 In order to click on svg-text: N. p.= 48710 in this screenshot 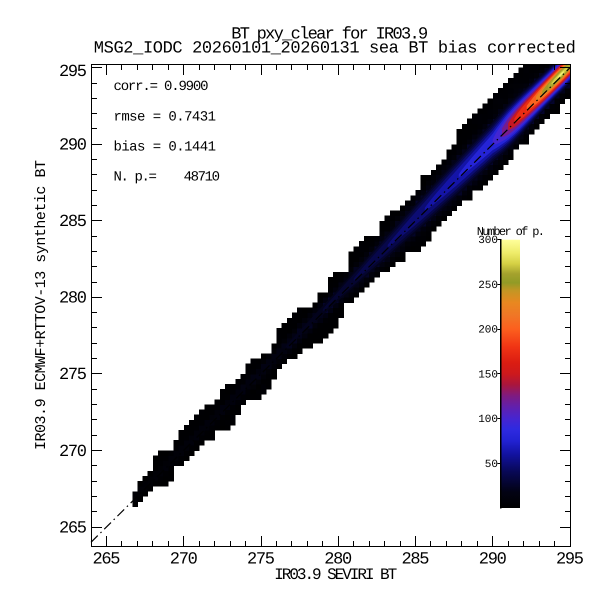, I will do `click(167, 178)`.